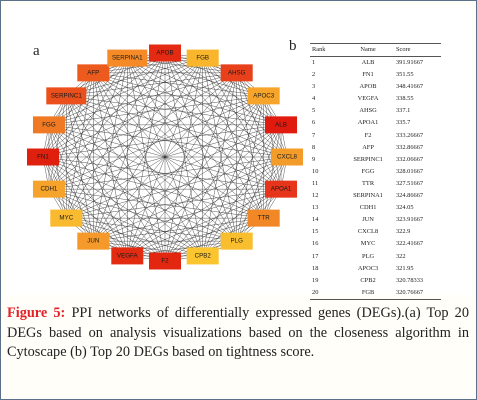 The image size is (477, 400). Describe the element at coordinates (409, 196) in the screenshot. I see `table-cell-score: 324.86667` at that location.